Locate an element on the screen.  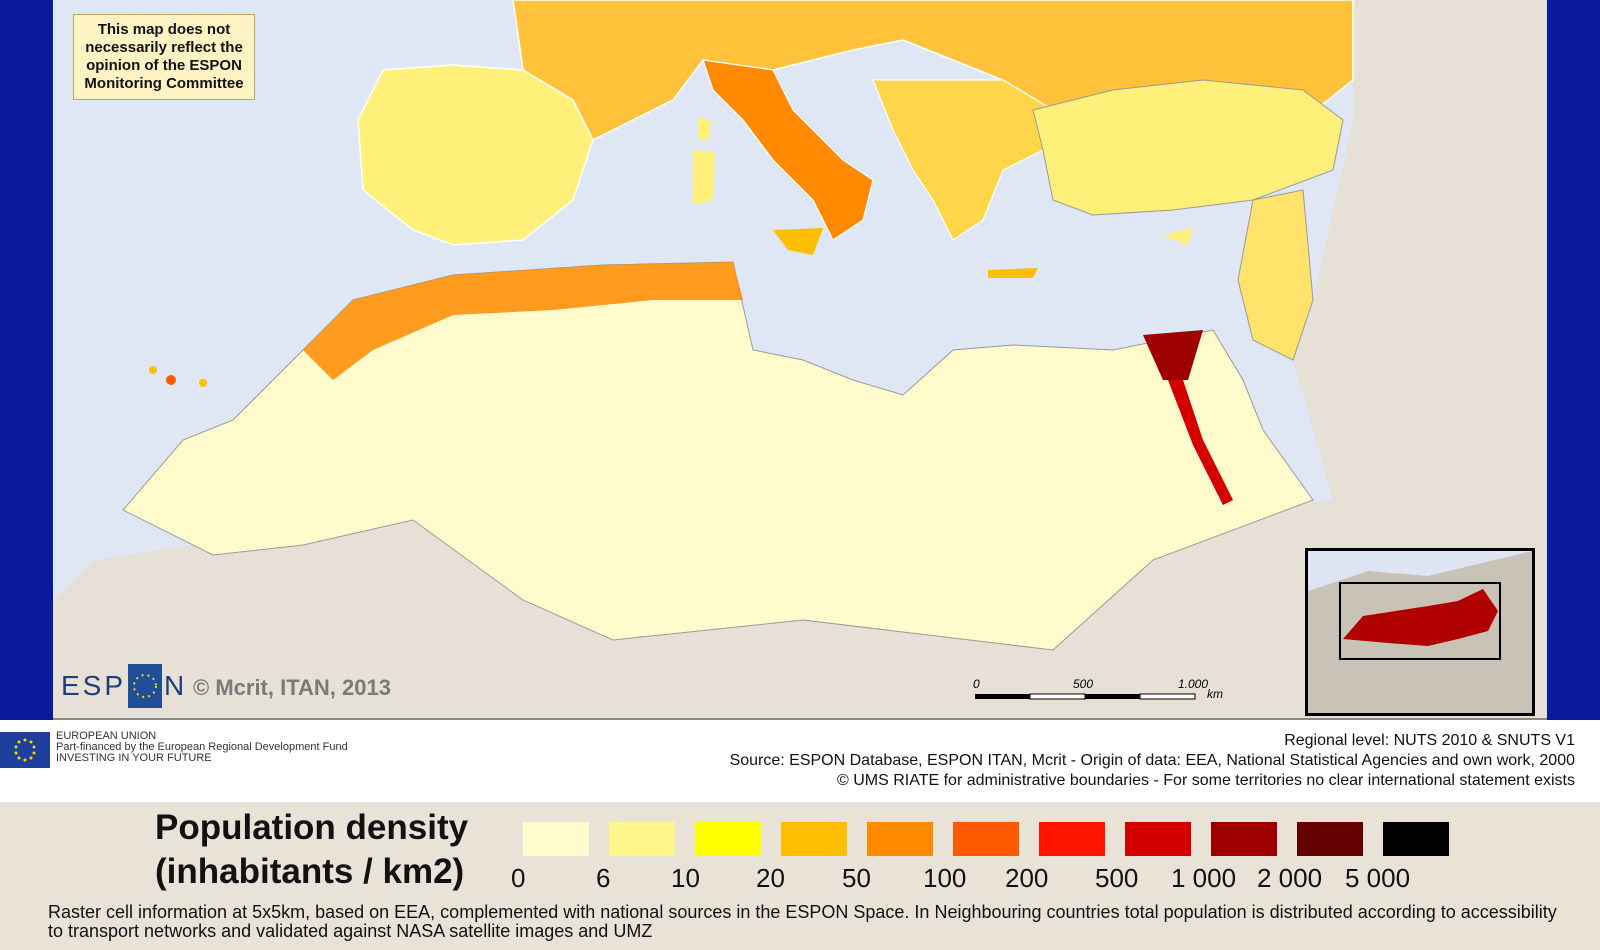
cyprus is located at coordinates (1178, 236).